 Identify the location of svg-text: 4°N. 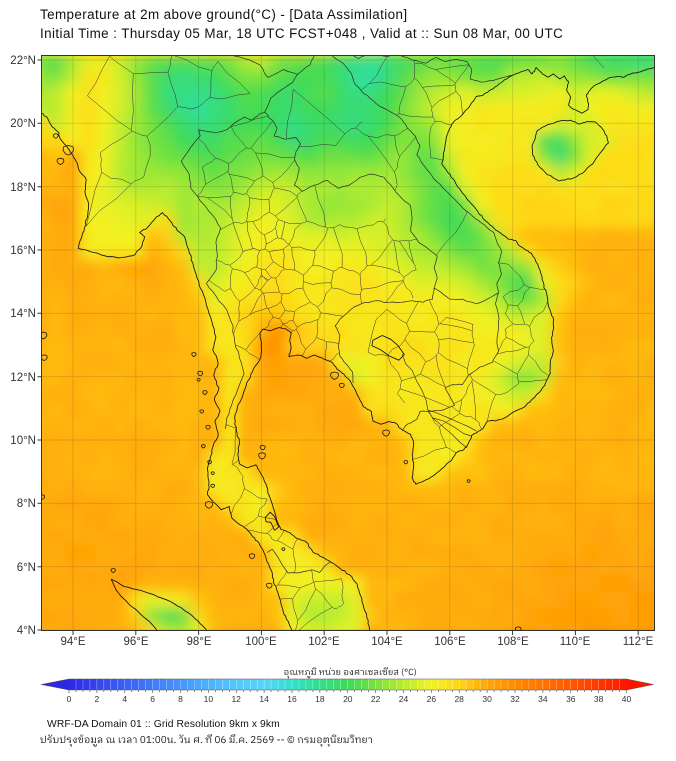
(26, 631).